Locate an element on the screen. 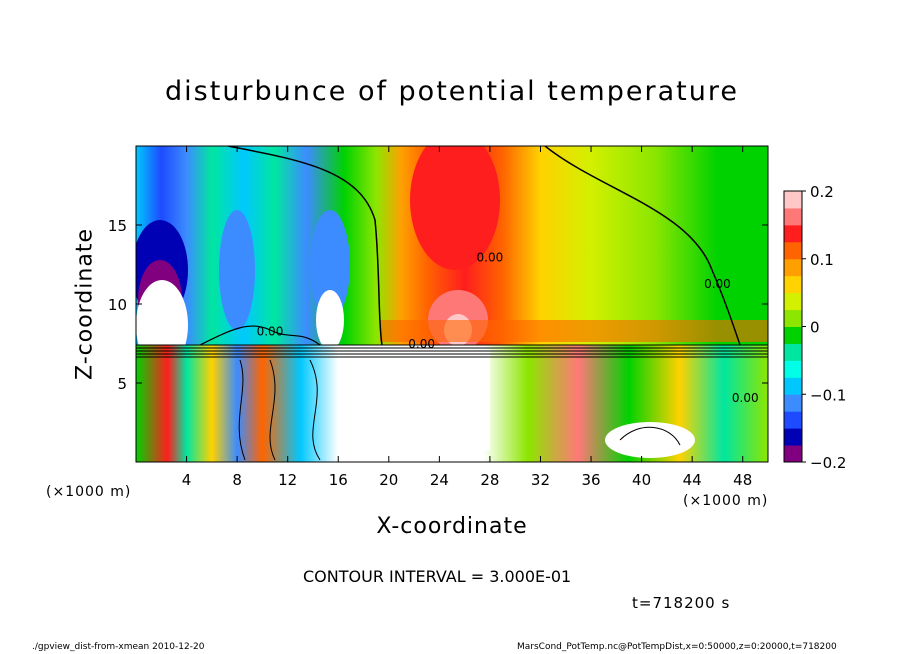 Image resolution: width=904 pixels, height=654 pixels. colorbar: 0.2 0.1 0 −0.1 −0.2 is located at coordinates (814, 327).